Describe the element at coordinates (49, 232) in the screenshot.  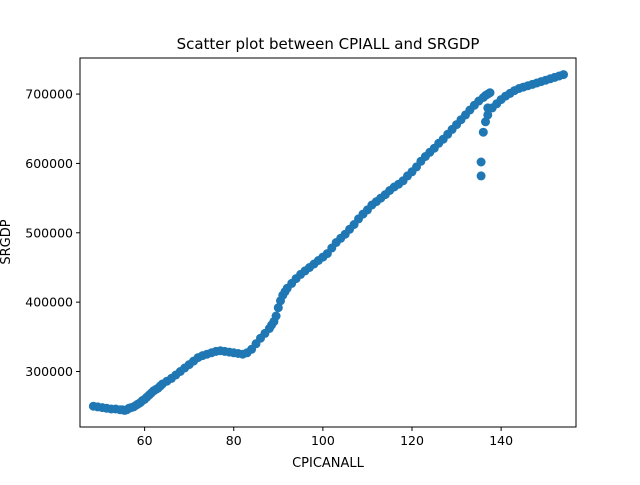
I see `y-tick-label: 500000` at that location.